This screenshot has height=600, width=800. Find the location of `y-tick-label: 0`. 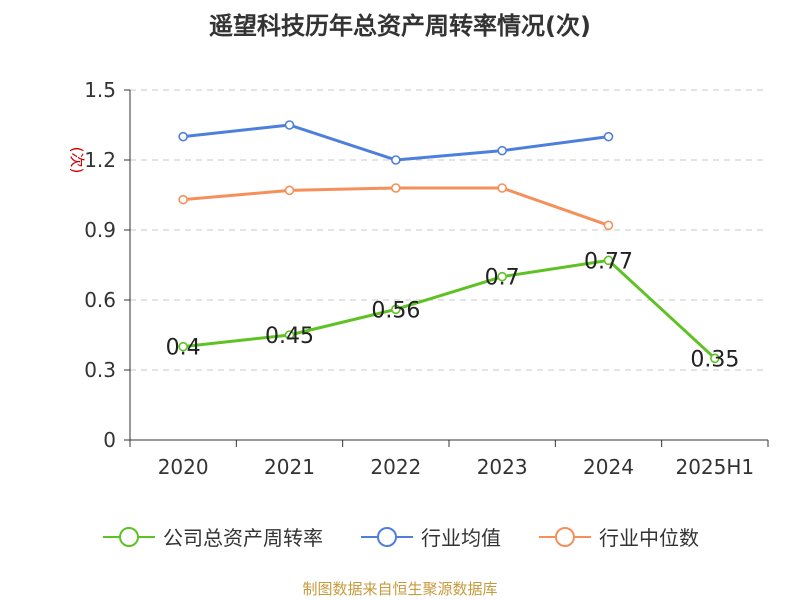

y-tick-label: 0 is located at coordinates (109, 440).